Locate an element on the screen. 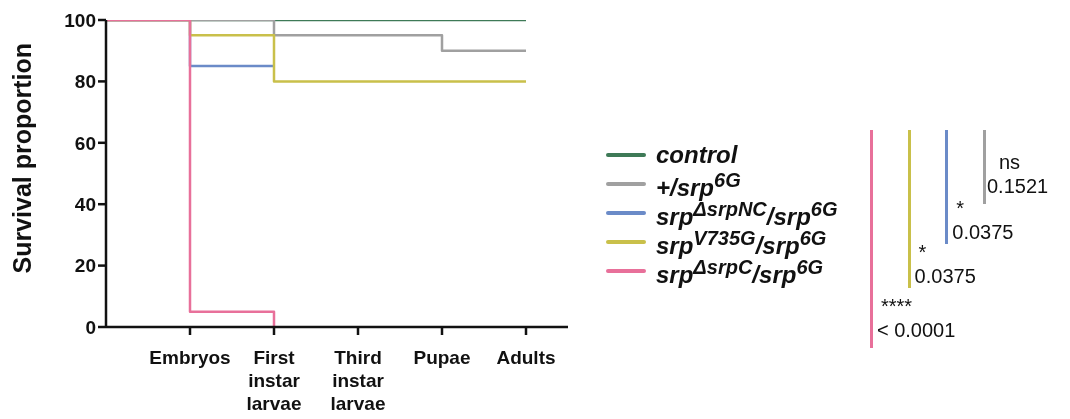 The height and width of the screenshot is (419, 1070). text: 0.1521 is located at coordinates (1018, 186).